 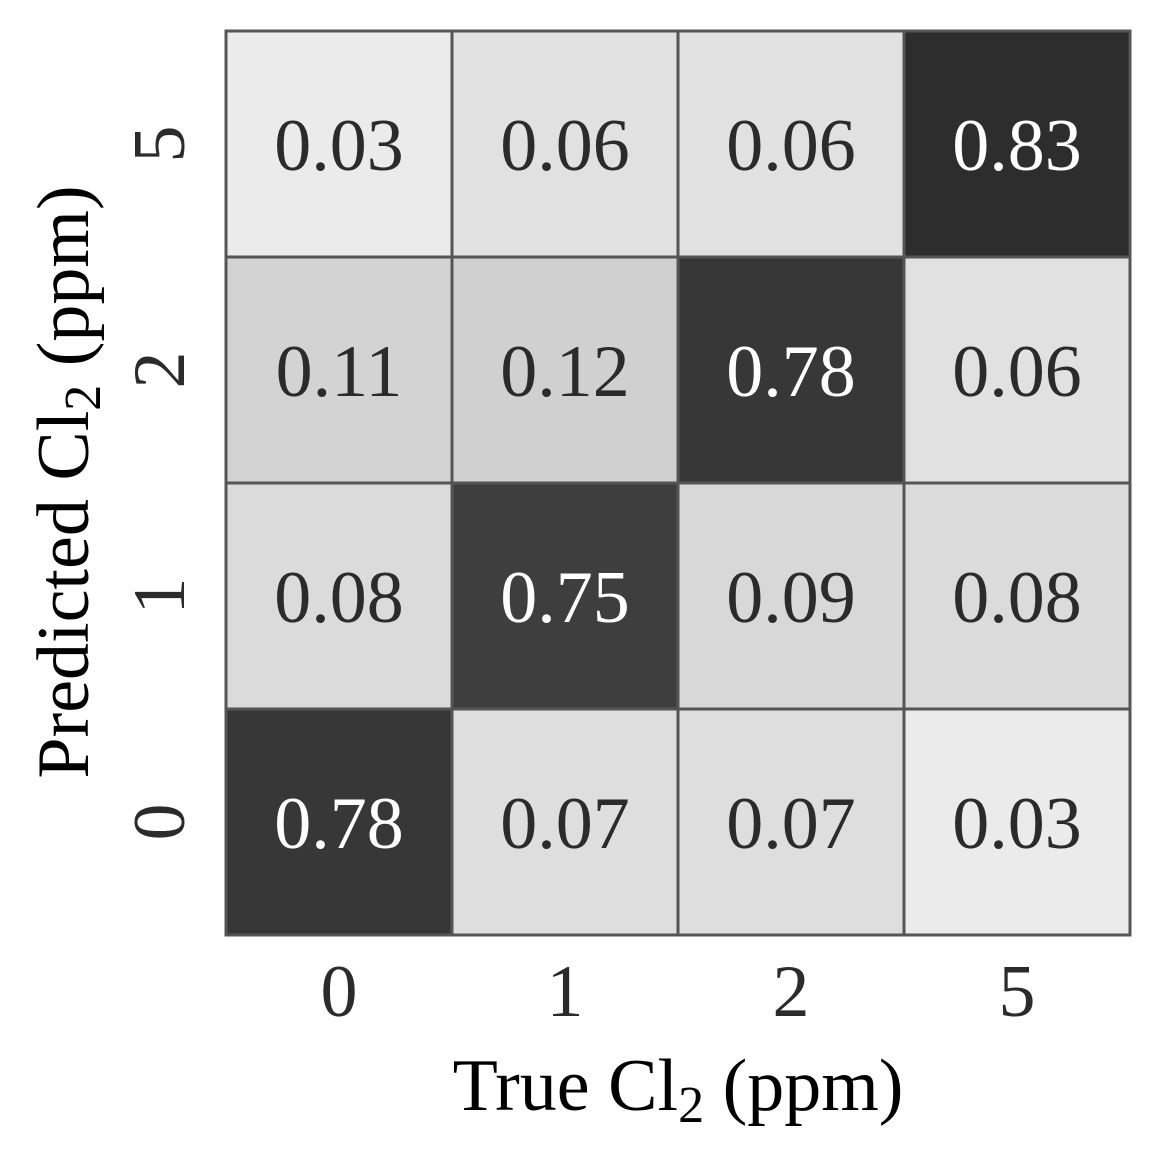 What do you see at coordinates (1017, 992) in the screenshot?
I see `x-tick-label: 5` at bounding box center [1017, 992].